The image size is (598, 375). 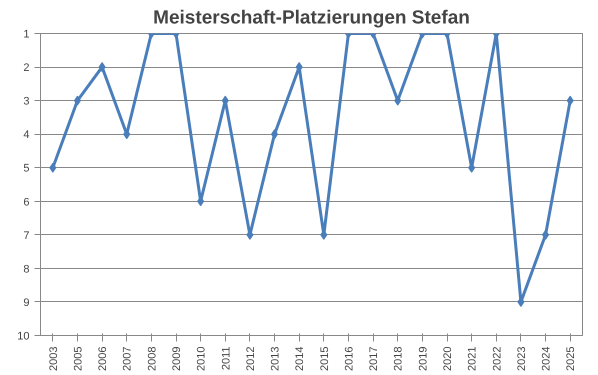 What do you see at coordinates (177, 358) in the screenshot?
I see `x-tick-label: 2009` at bounding box center [177, 358].